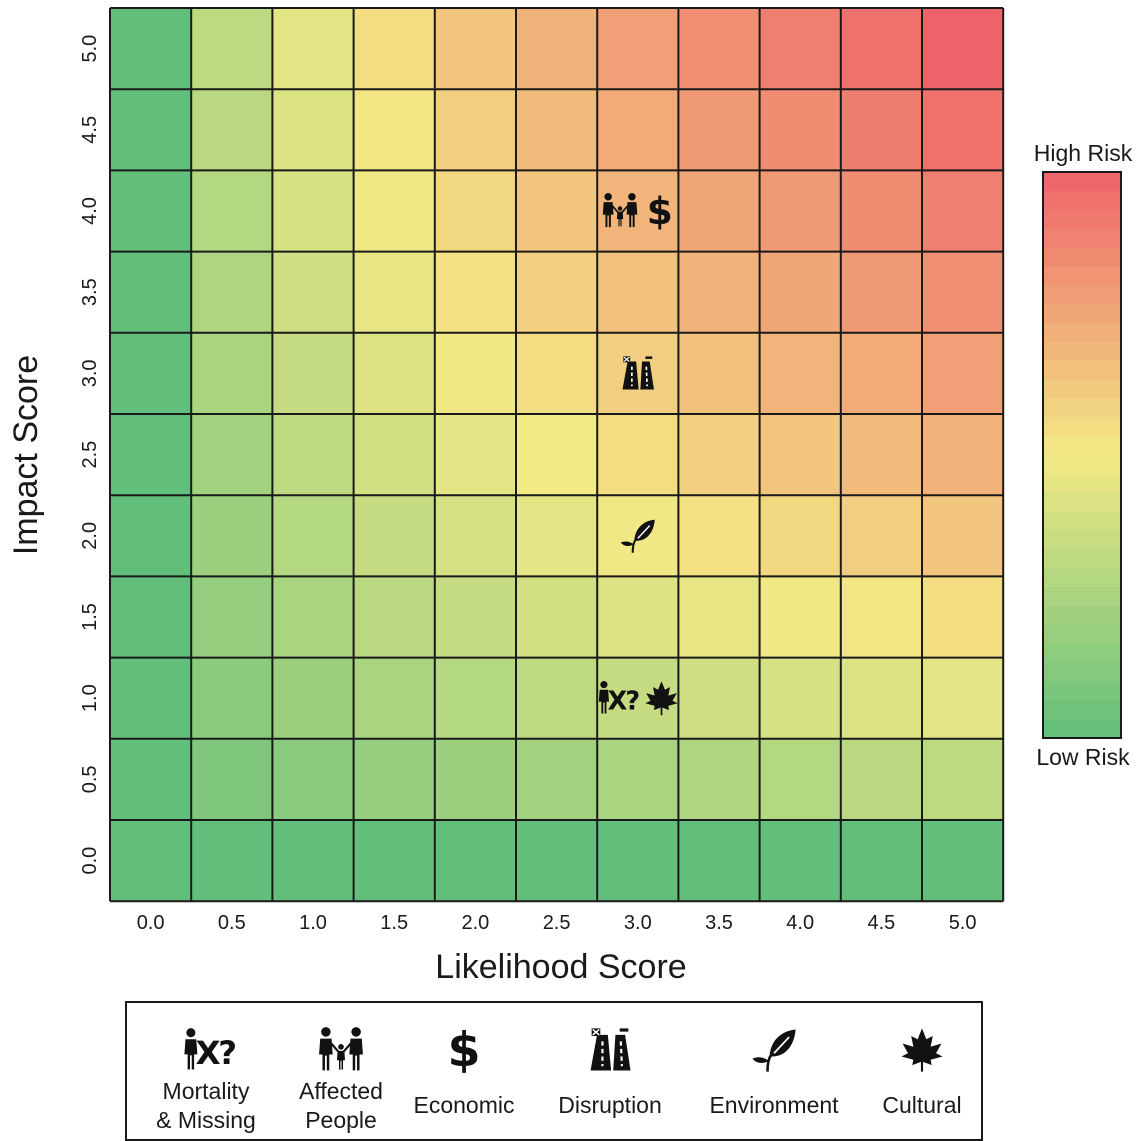  What do you see at coordinates (557, 923) in the screenshot?
I see `x-tick-label: 2.5` at bounding box center [557, 923].